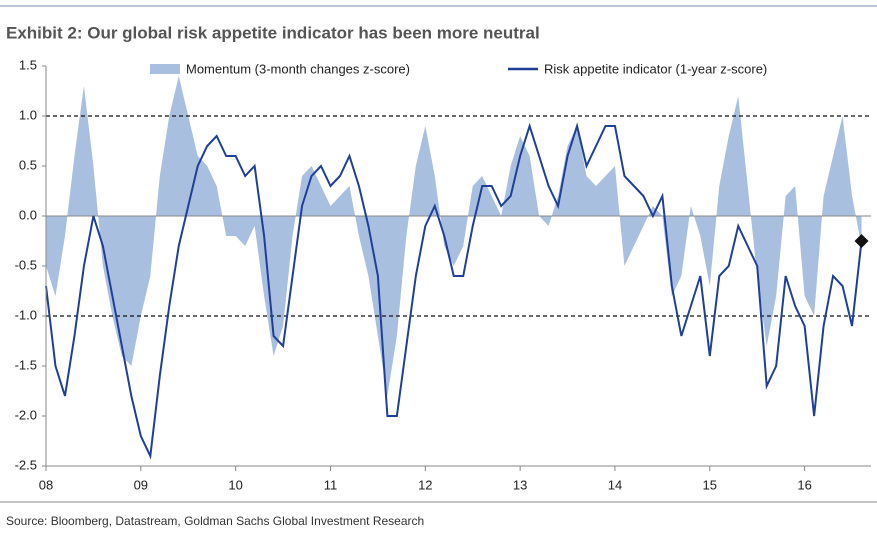  What do you see at coordinates (28, 214) in the screenshot?
I see `y-tick-label: 0.0` at bounding box center [28, 214].